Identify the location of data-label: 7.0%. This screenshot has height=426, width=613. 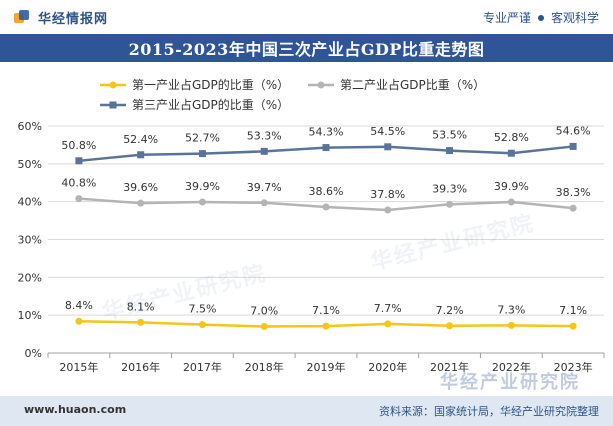
(264, 311).